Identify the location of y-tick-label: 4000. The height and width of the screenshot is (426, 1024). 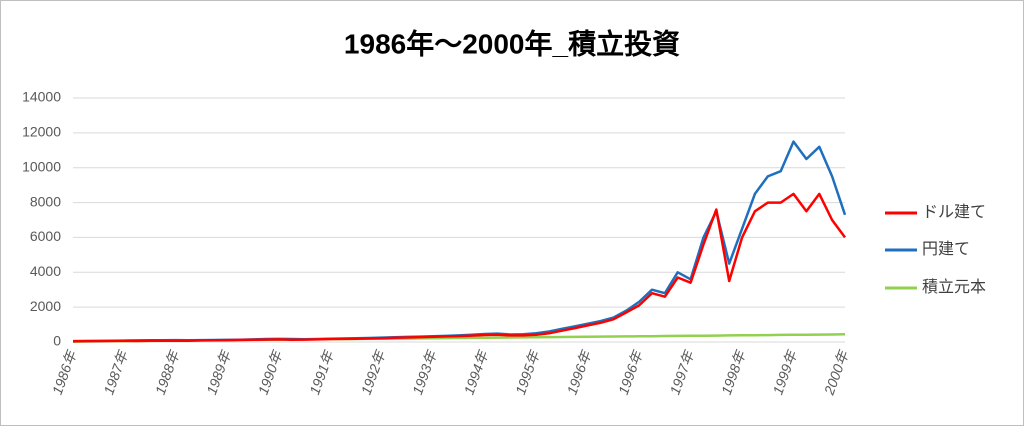
(45, 271).